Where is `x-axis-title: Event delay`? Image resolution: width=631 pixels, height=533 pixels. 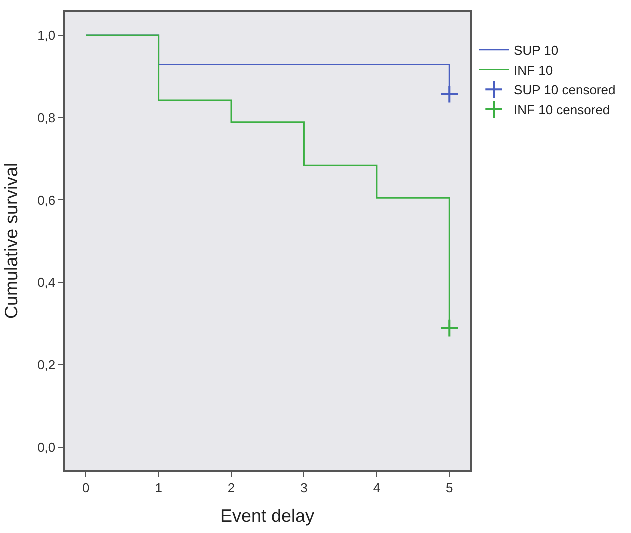
x-axis-title: Event delay is located at coordinates (267, 516).